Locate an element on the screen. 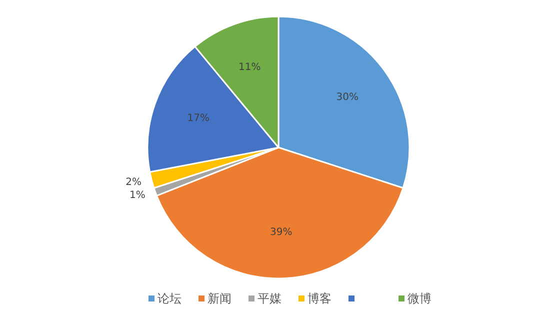 This screenshot has height=323, width=554. legend-label: 微博 is located at coordinates (420, 299).